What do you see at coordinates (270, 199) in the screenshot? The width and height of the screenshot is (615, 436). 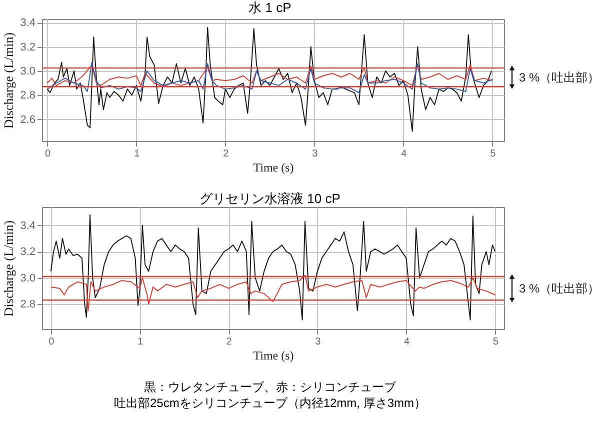 I see `chart-title: グリセリン水溶液 10 cP` at bounding box center [270, 199].